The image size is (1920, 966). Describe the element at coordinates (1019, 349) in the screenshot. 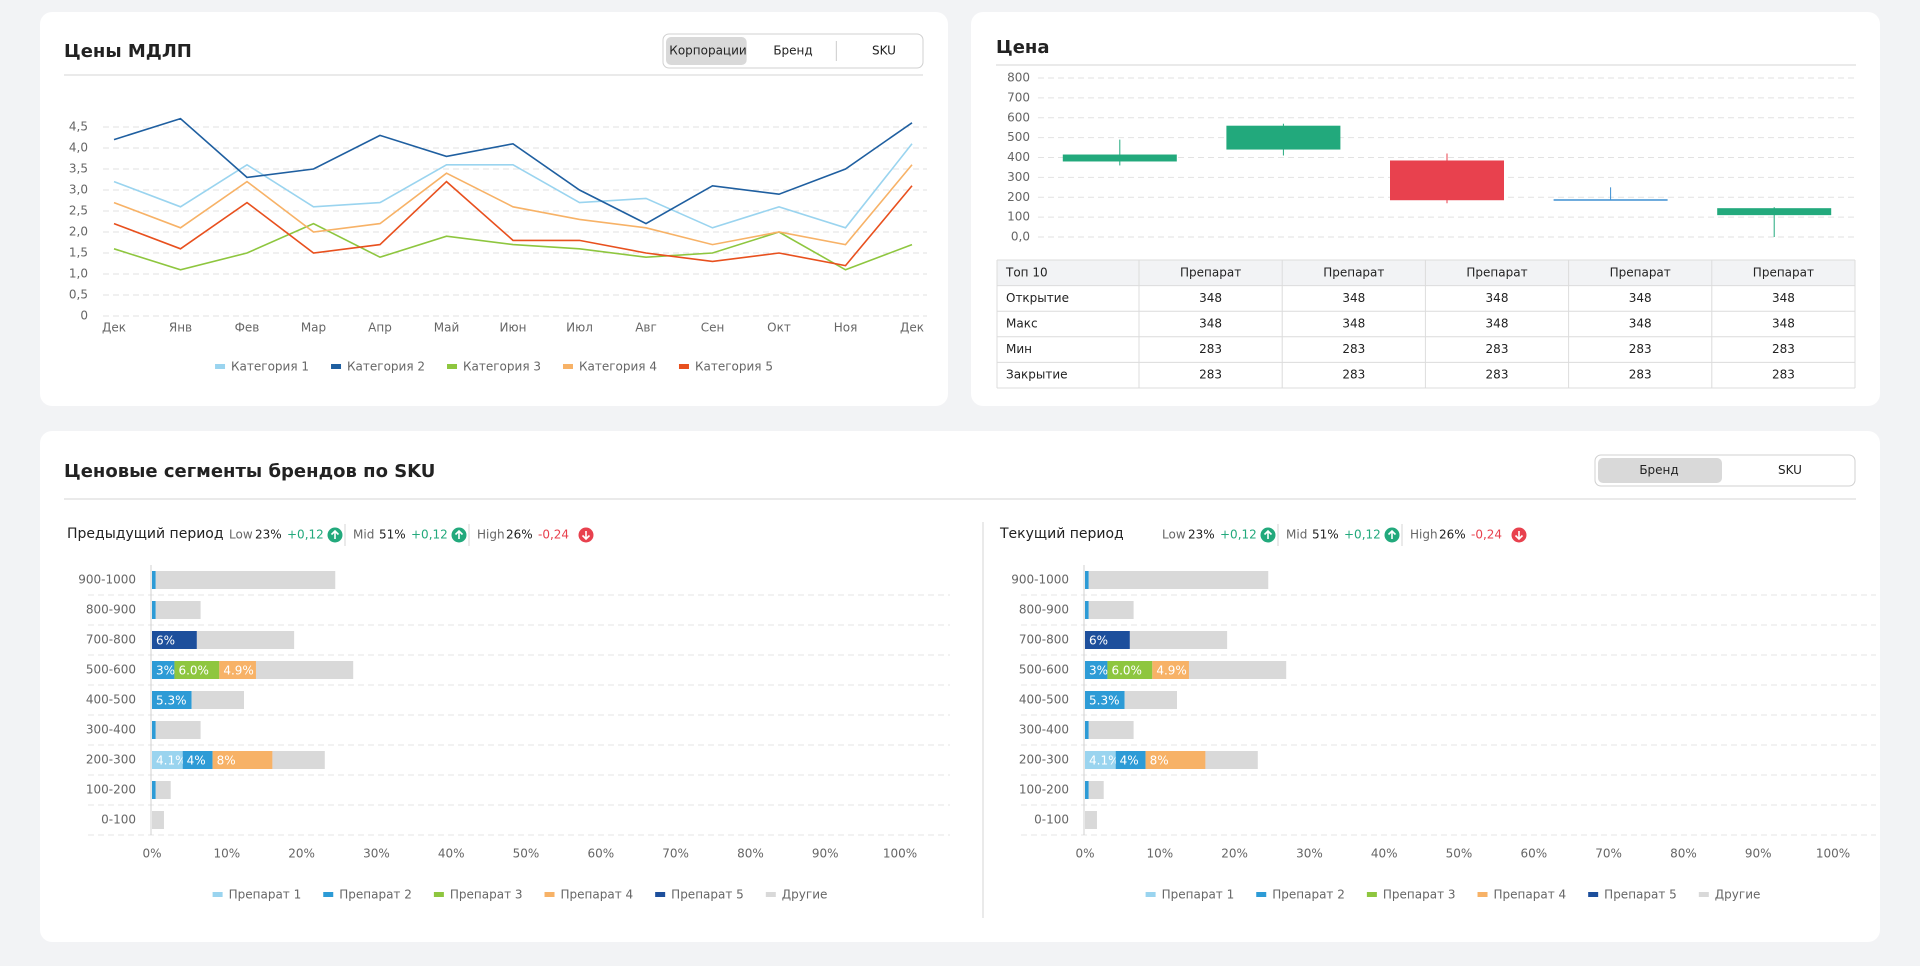

I see `table-cell: Мин` at that location.